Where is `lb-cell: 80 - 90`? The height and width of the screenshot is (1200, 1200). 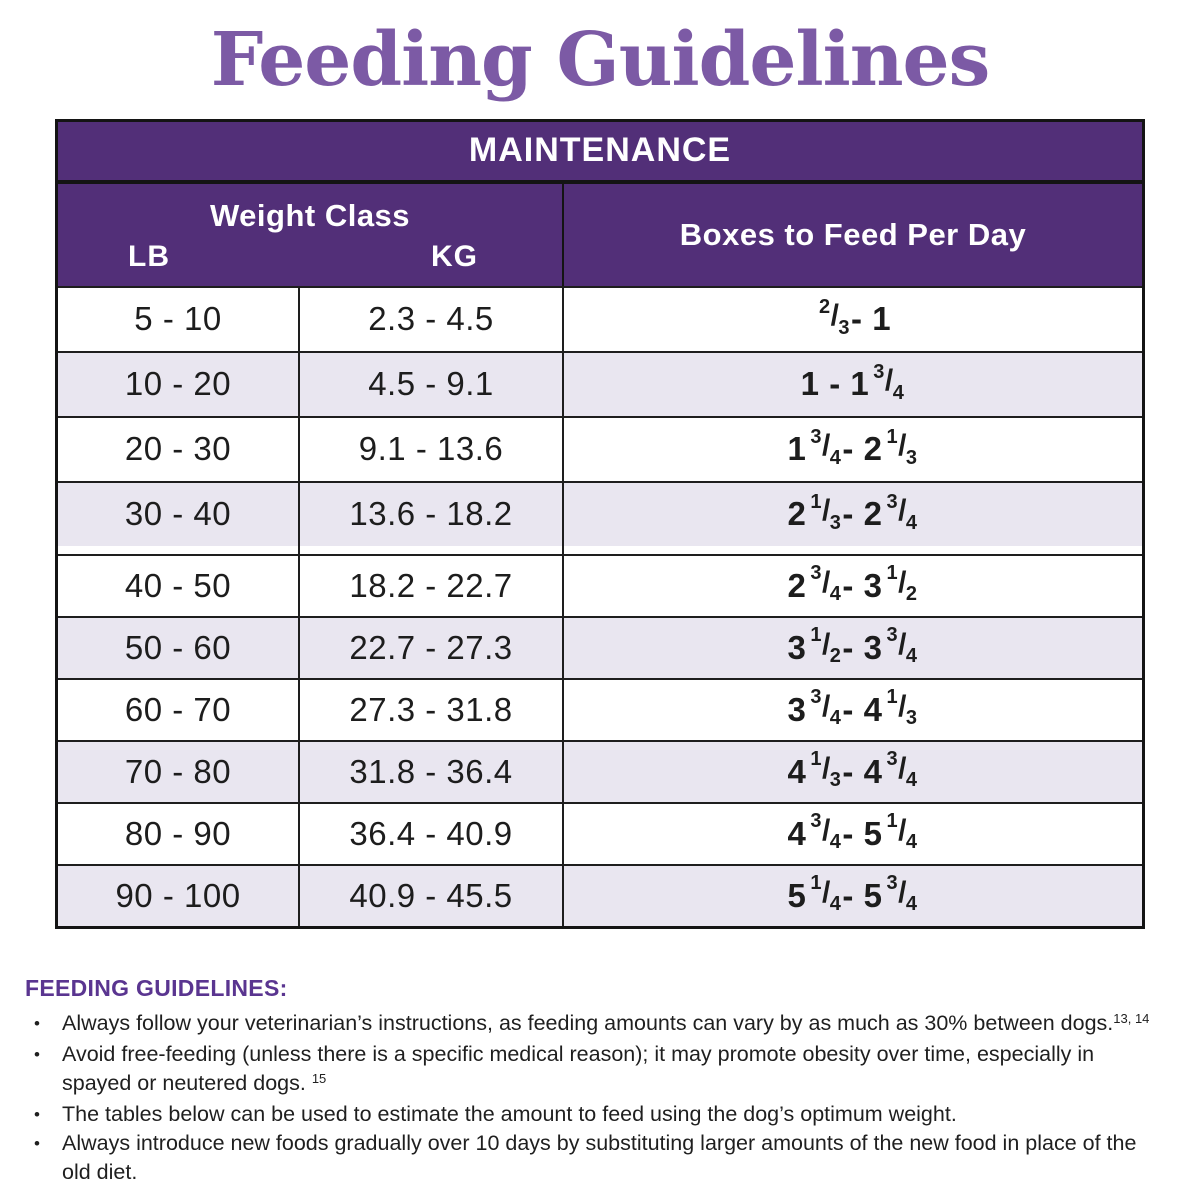 lb-cell: 80 - 90 is located at coordinates (179, 833).